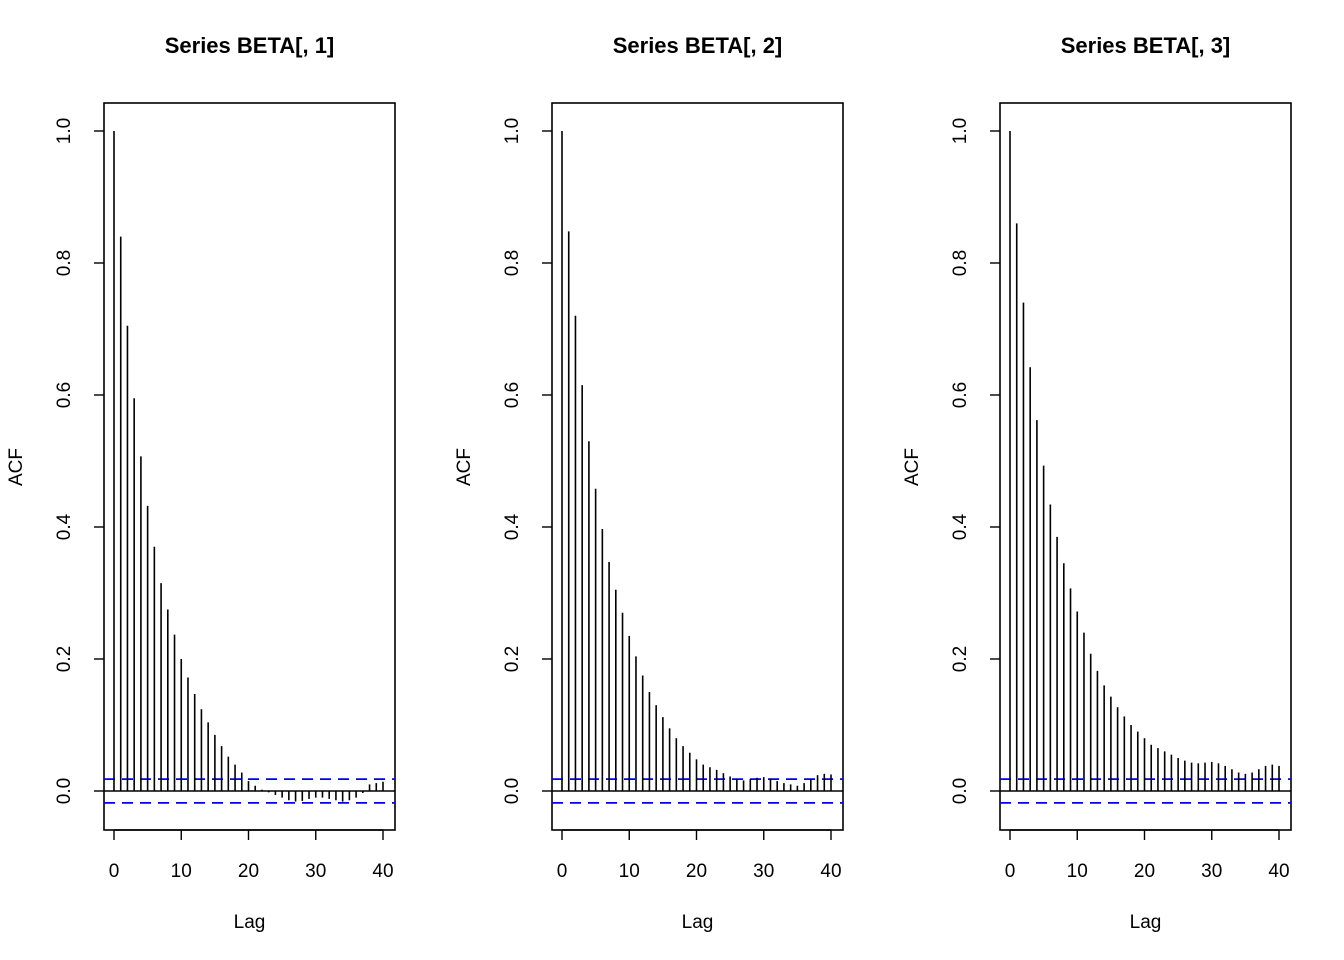  What do you see at coordinates (250, 45) in the screenshot?
I see `chart-title: Series BETA[, 1]` at bounding box center [250, 45].